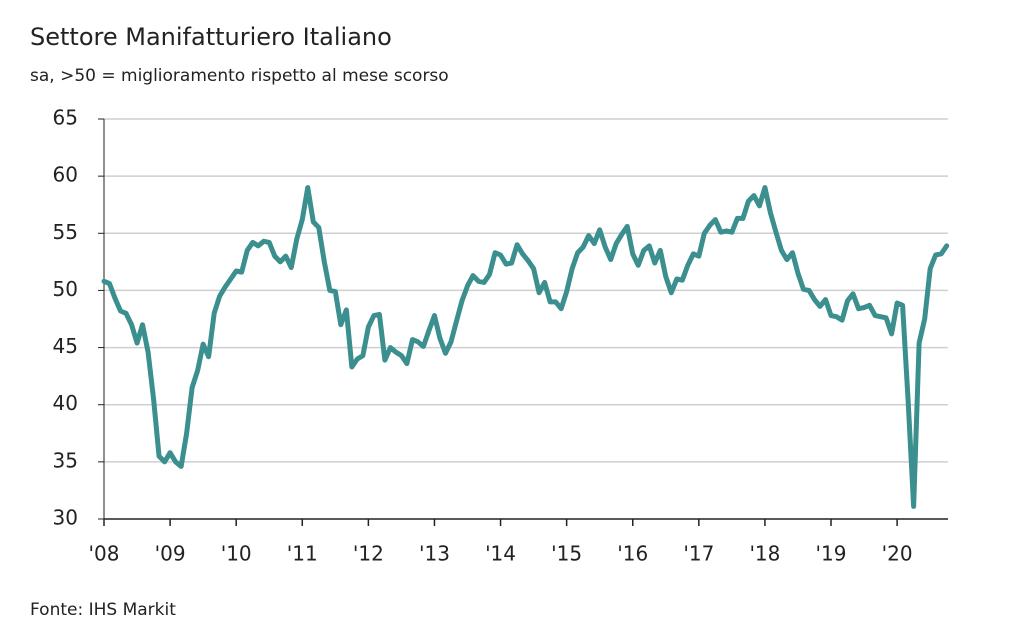 This screenshot has width=1024, height=640. Describe the element at coordinates (170, 554) in the screenshot. I see `x-tick-label: '09` at that location.